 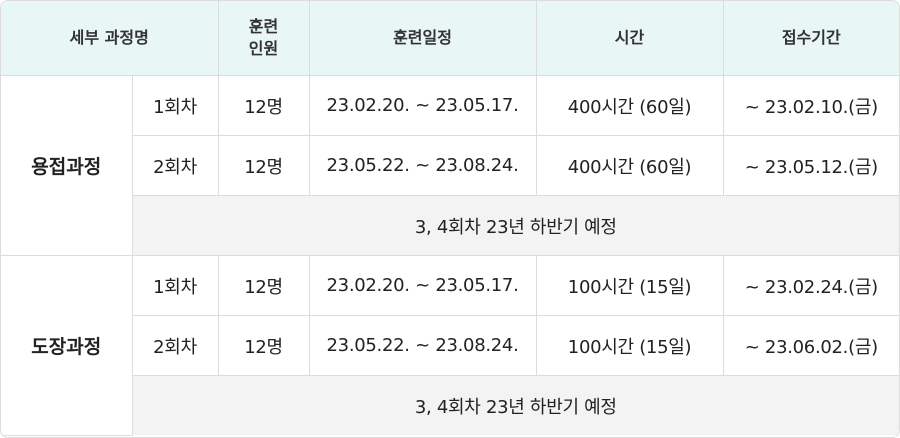 I want to click on header-schedule: 훈련일정, so click(x=423, y=38).